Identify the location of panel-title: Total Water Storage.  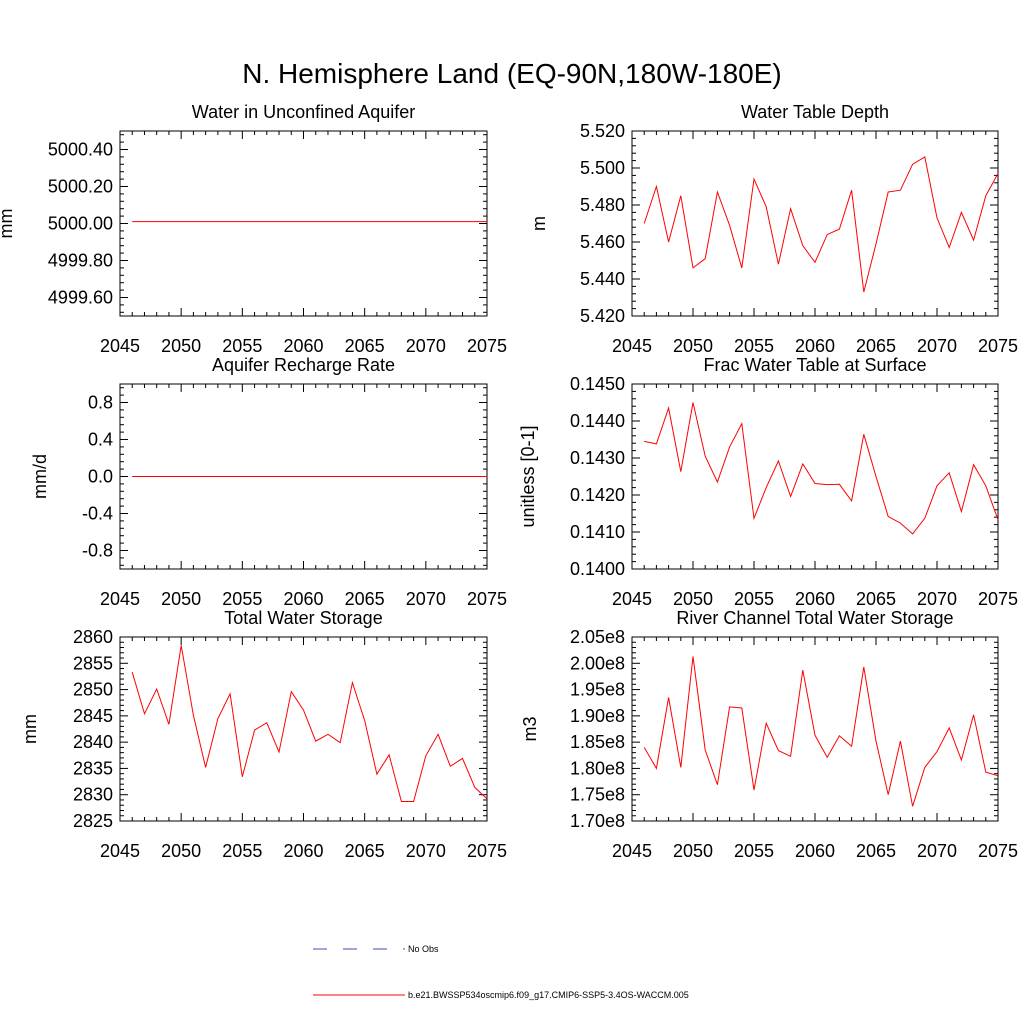
(303, 618).